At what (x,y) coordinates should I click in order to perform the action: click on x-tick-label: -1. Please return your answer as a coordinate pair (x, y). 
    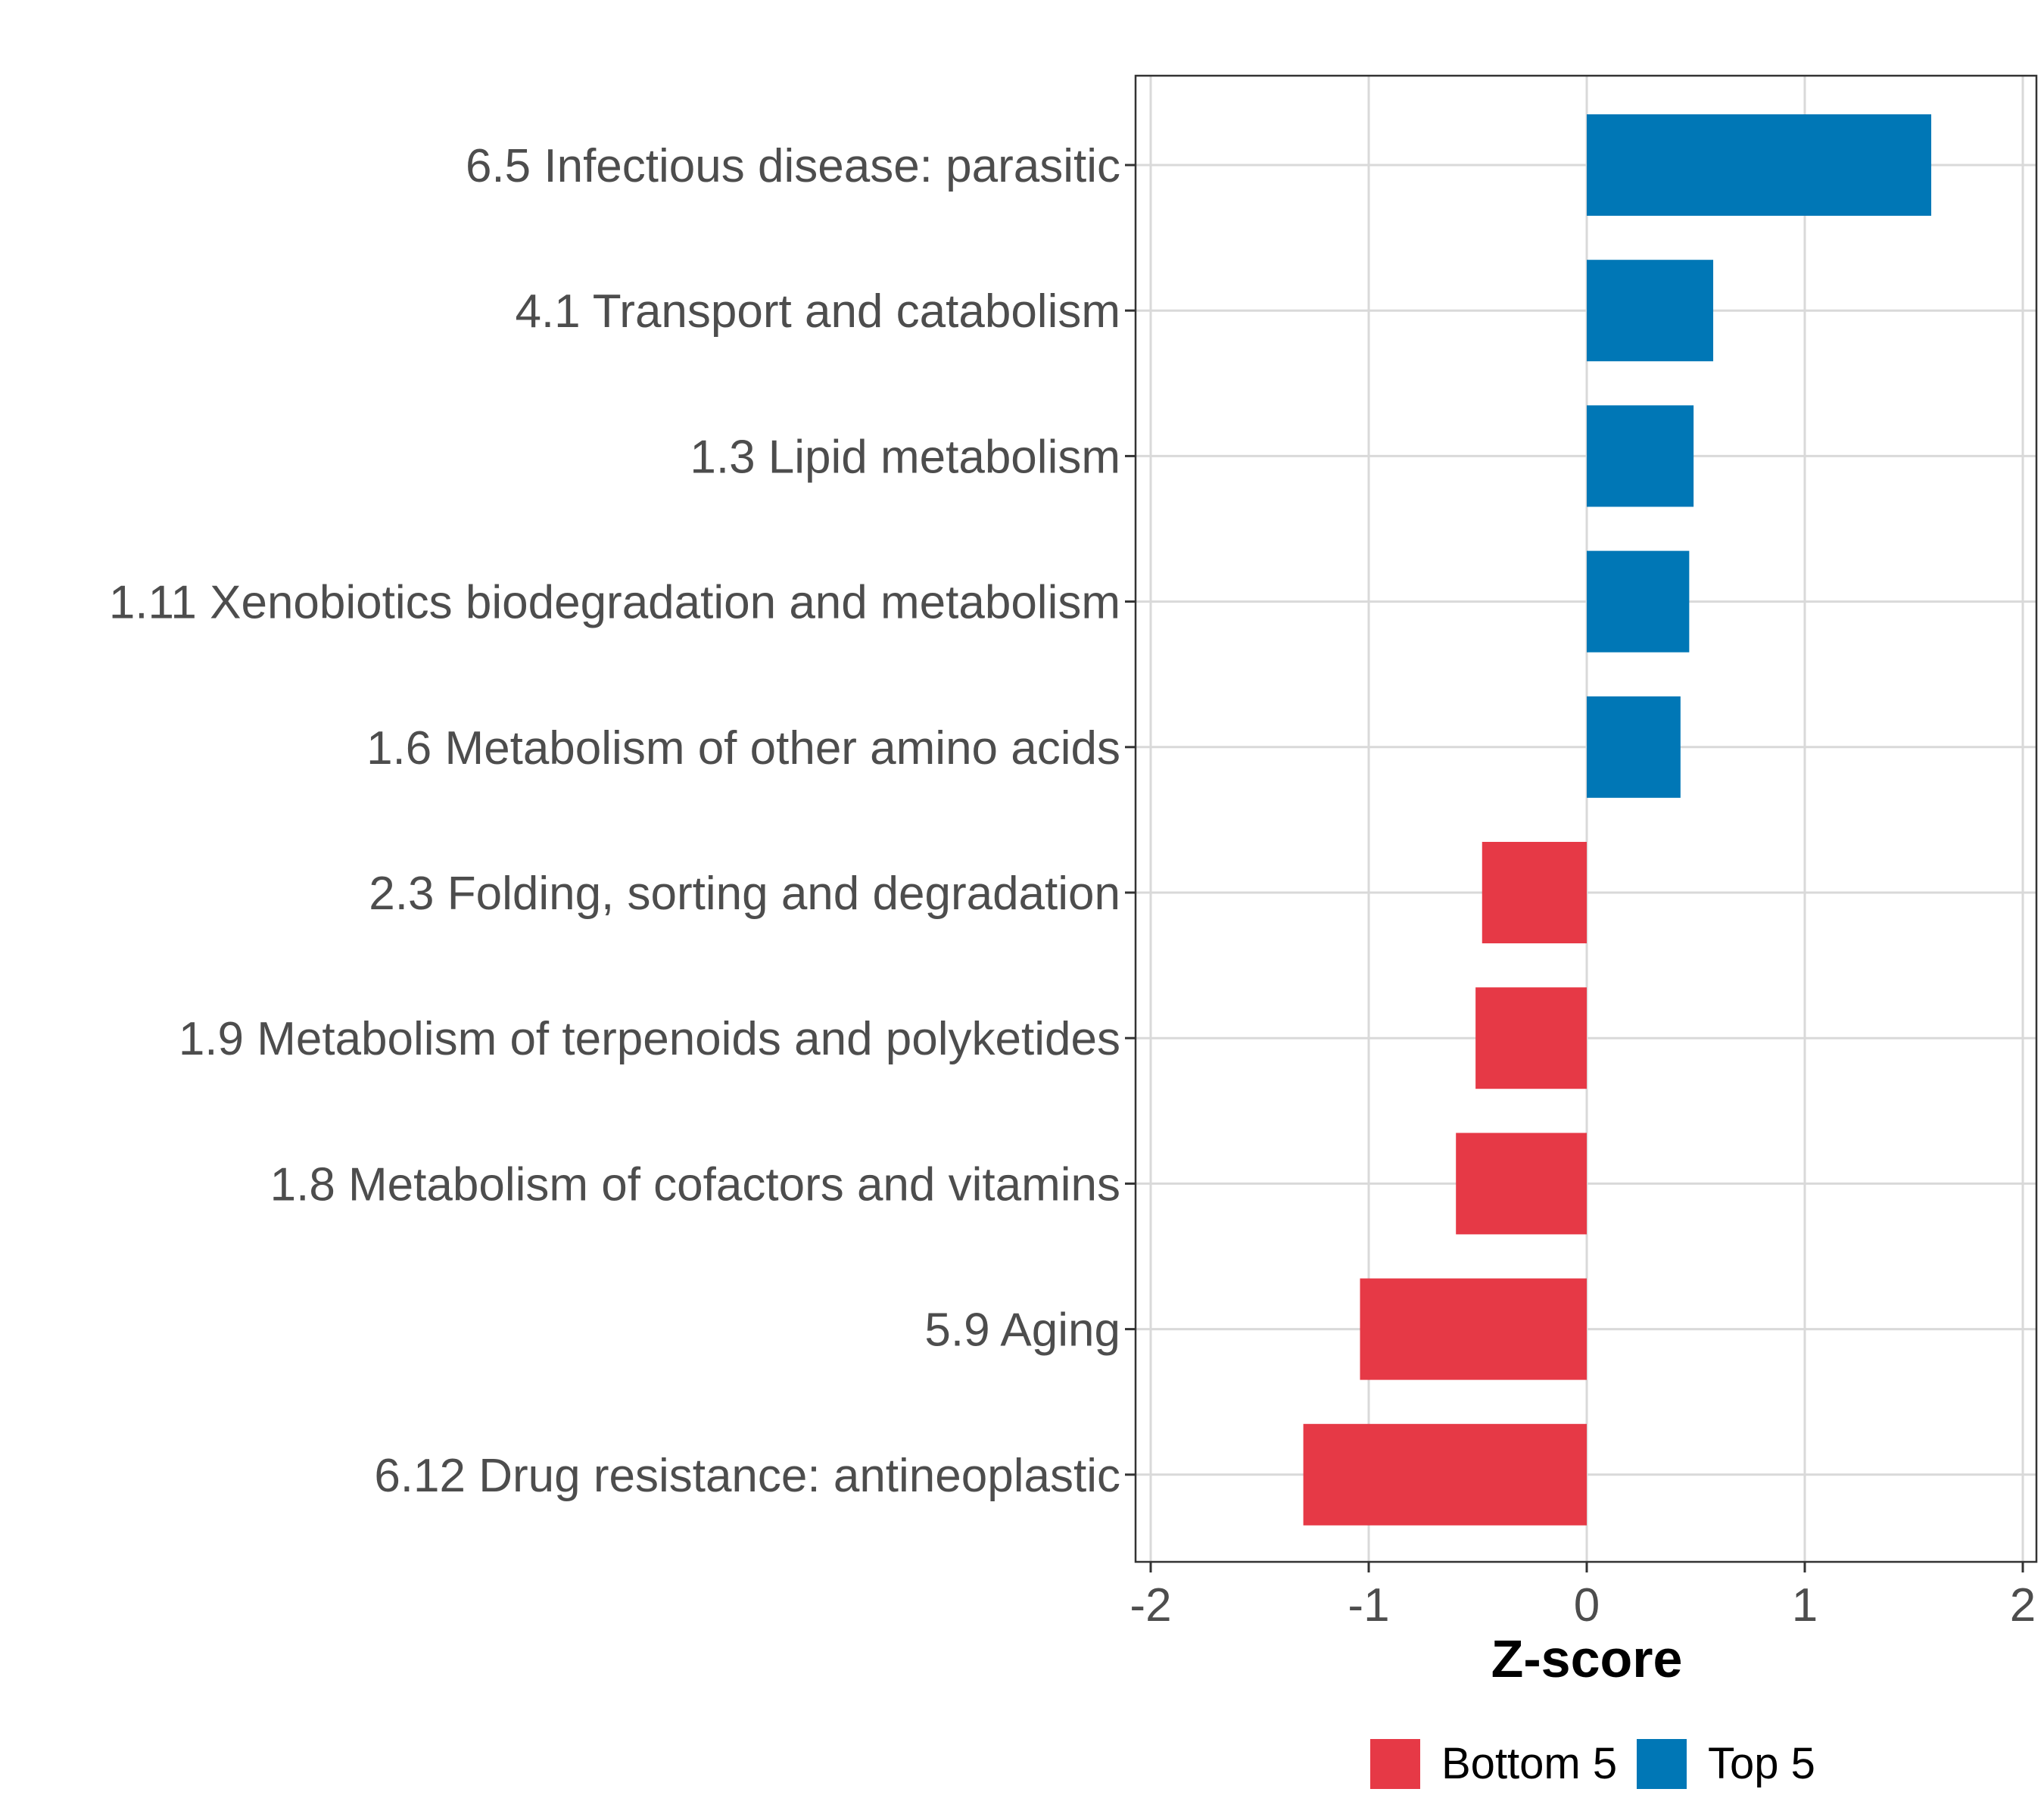
    Looking at the image, I should click on (1368, 1605).